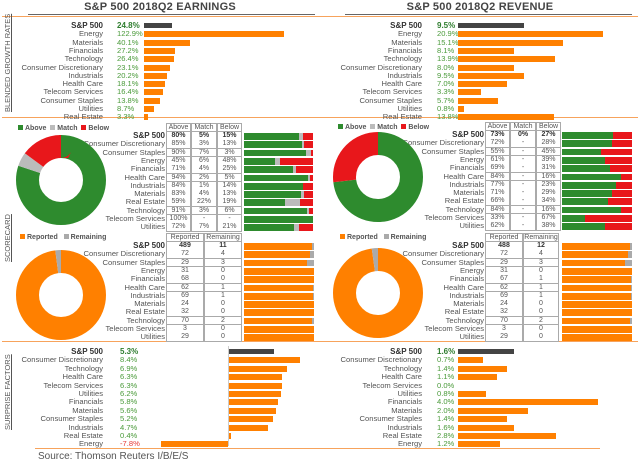 This screenshot has width=640, height=463. I want to click on match-swatch, so click(53, 127).